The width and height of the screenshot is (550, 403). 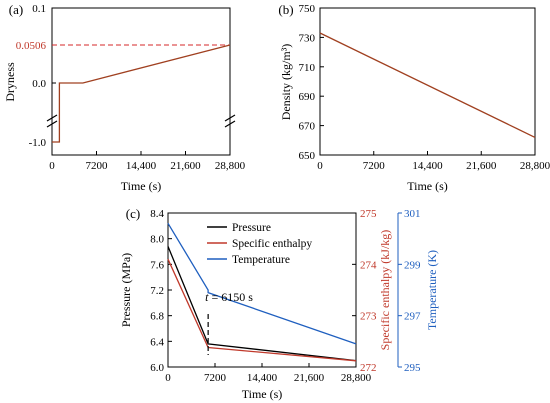 What do you see at coordinates (307, 156) in the screenshot?
I see `y-tick-label: 650` at bounding box center [307, 156].